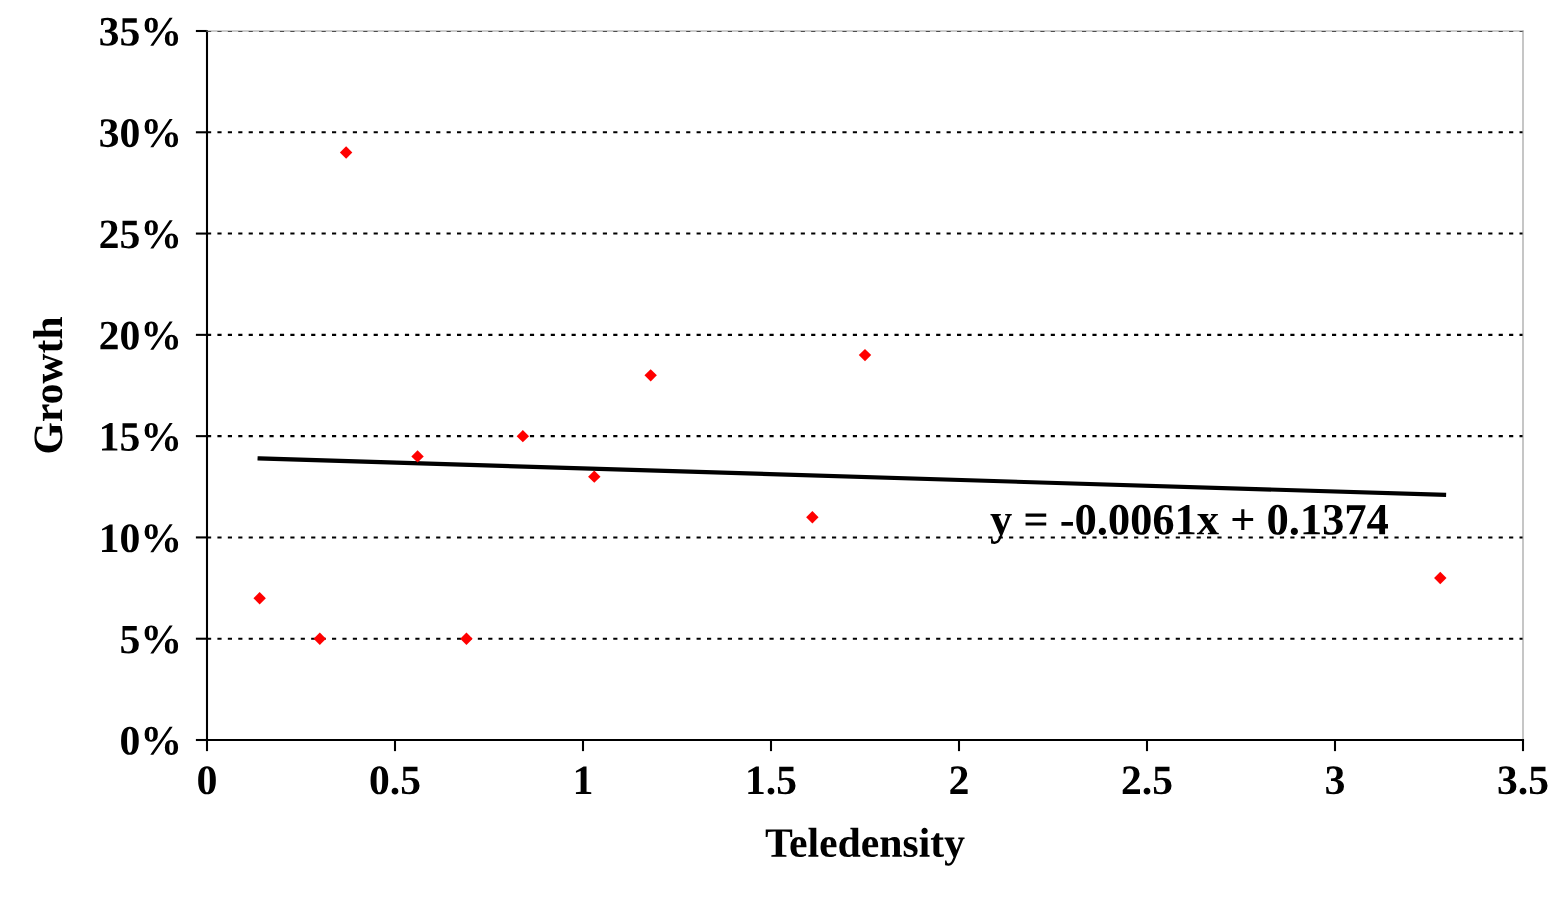 The height and width of the screenshot is (910, 1559). I want to click on y-tick-label: 25%, so click(139, 234).